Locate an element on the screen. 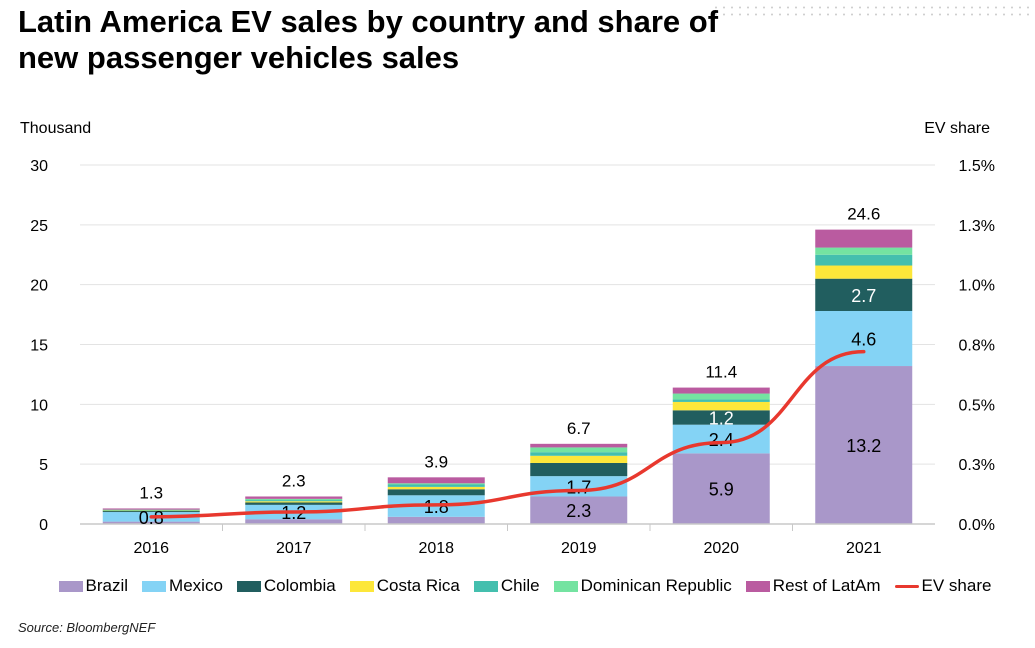 The width and height of the screenshot is (1035, 648). data-label: 13.2 is located at coordinates (863, 446).